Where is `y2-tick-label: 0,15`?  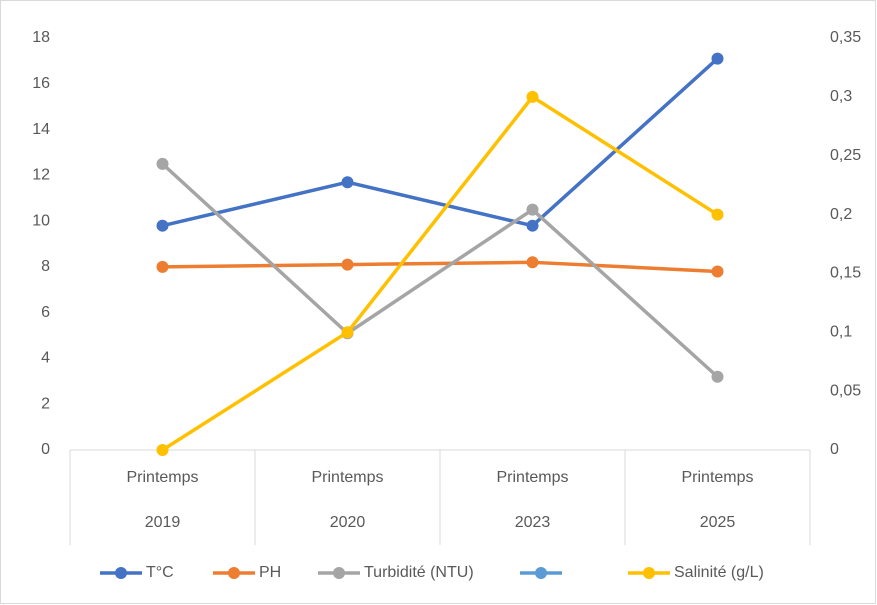
y2-tick-label: 0,15 is located at coordinates (845, 273).